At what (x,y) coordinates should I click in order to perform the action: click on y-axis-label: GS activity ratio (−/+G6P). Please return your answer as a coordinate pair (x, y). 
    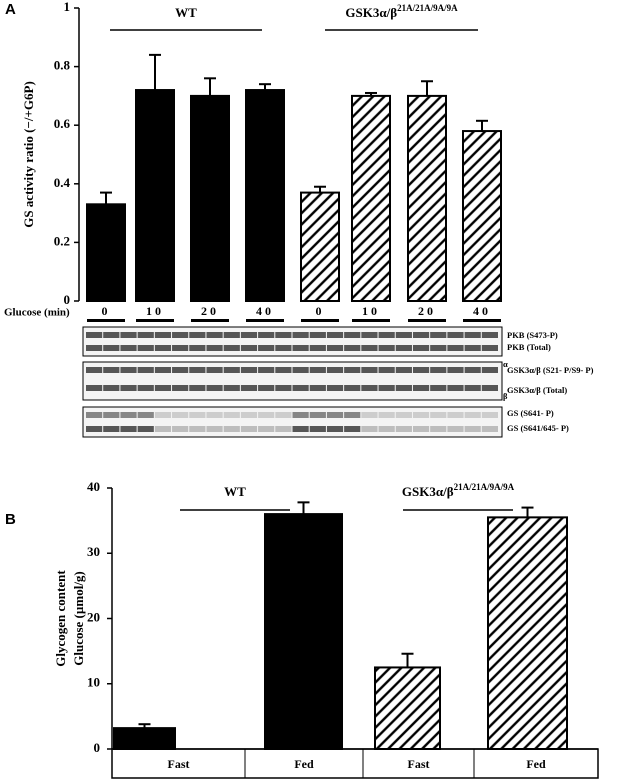
    Looking at the image, I should click on (28, 154).